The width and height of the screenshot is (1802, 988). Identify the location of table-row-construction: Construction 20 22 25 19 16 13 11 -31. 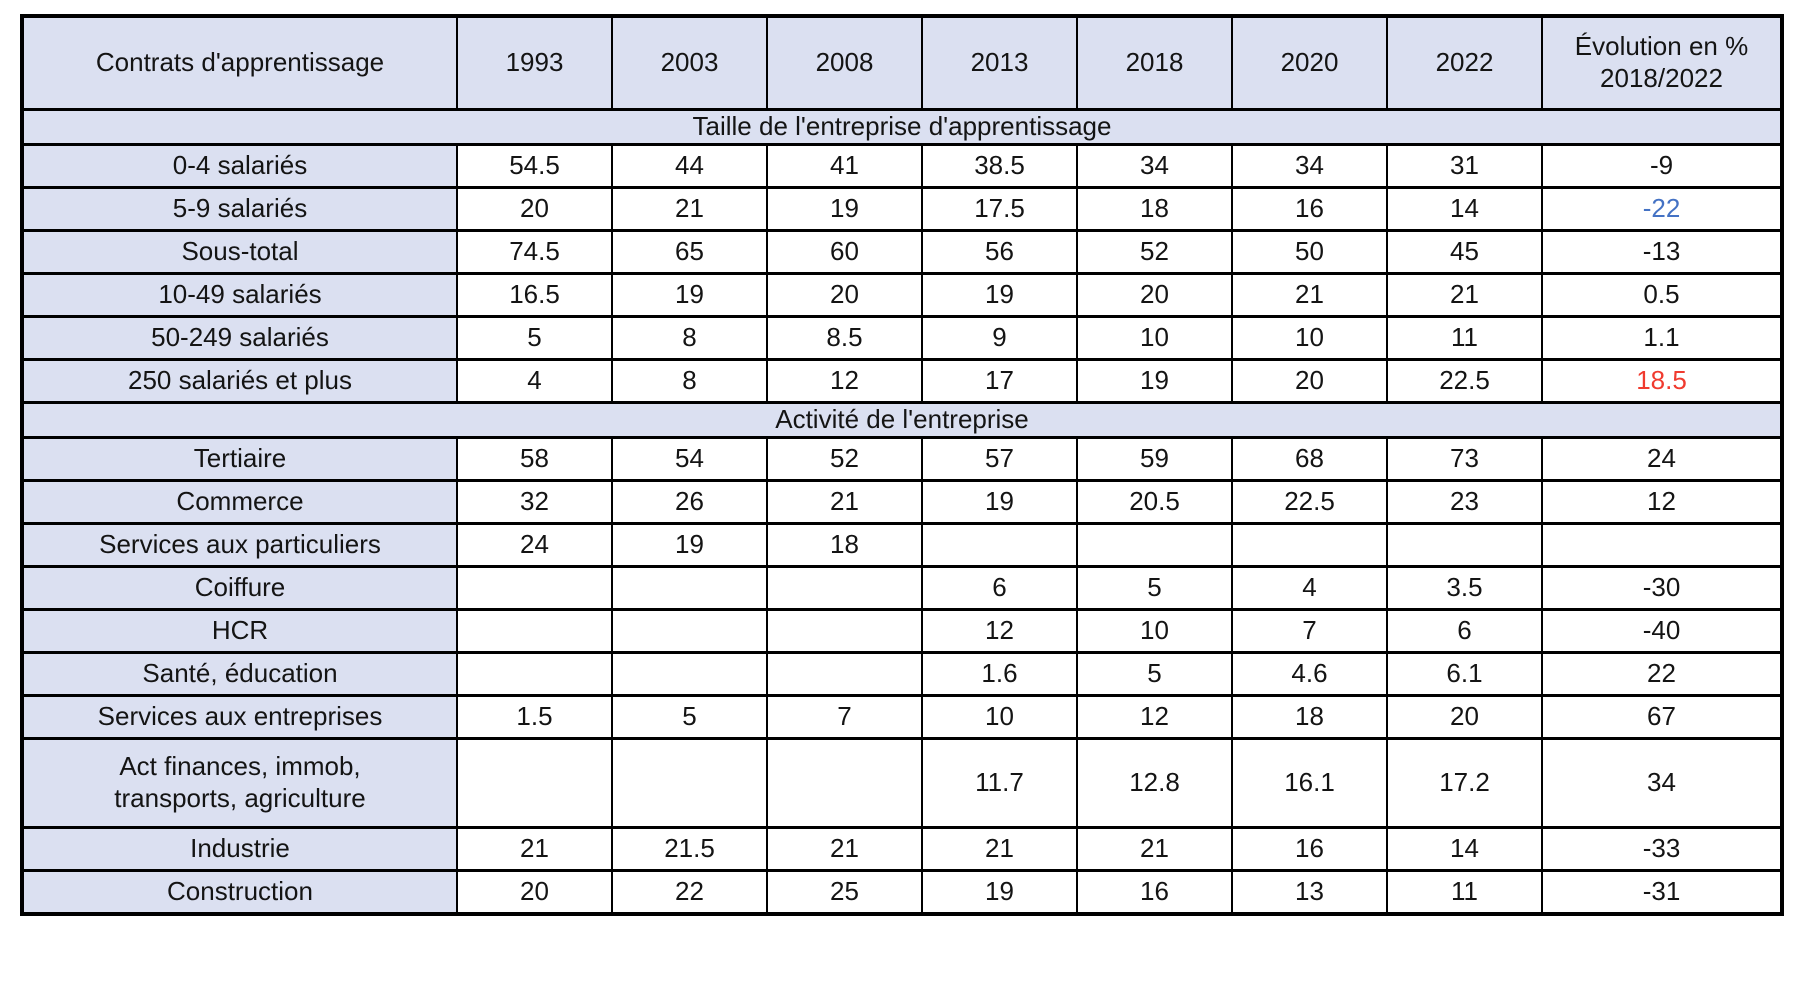
(902, 892).